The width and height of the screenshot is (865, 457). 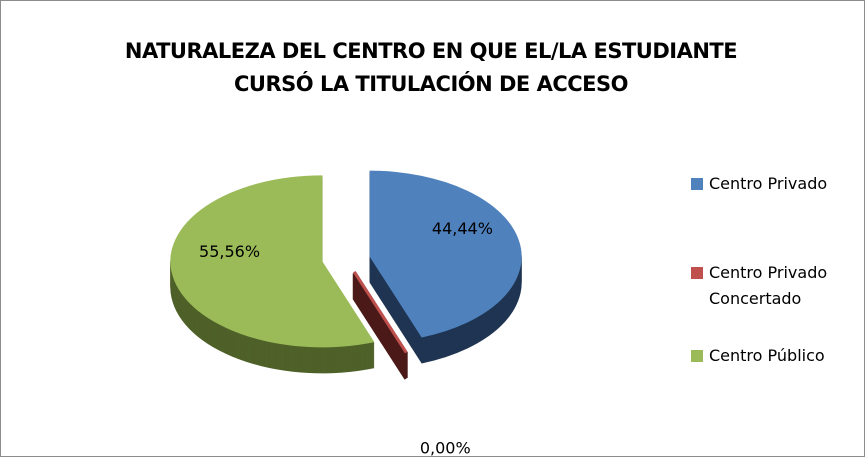 I want to click on data-label: 55,56%, so click(x=229, y=251).